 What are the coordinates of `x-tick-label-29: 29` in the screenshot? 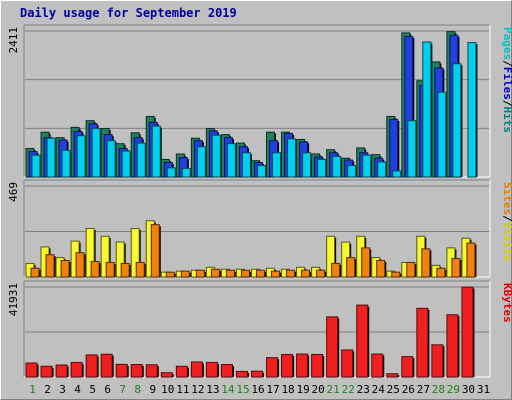 It's located at (453, 389).